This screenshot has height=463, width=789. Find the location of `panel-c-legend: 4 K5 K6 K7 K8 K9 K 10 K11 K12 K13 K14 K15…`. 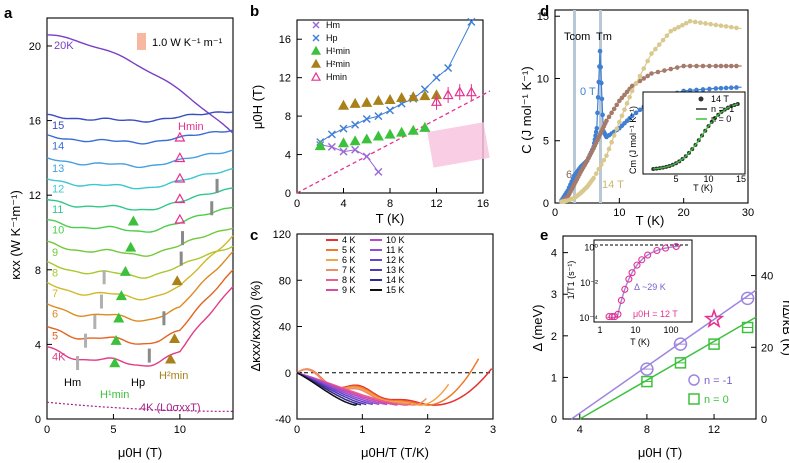

panel-c-legend: 4 K5 K6 K7 K8 K9 K 10 K11 K12 K13 K14 K15… is located at coordinates (365, 265).